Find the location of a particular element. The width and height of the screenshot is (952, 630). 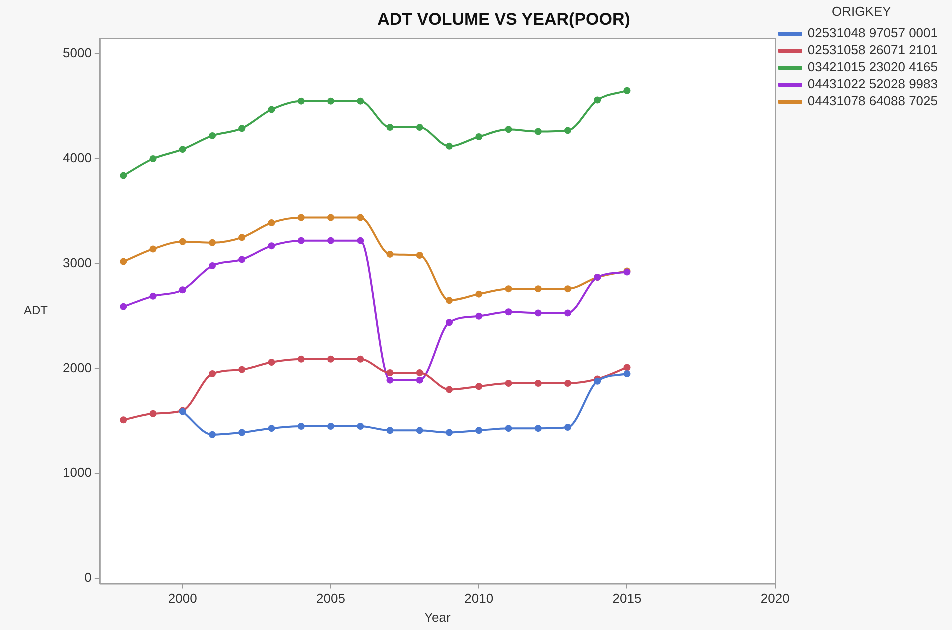

legend-label: 04431022 52028 9983 is located at coordinates (873, 84).